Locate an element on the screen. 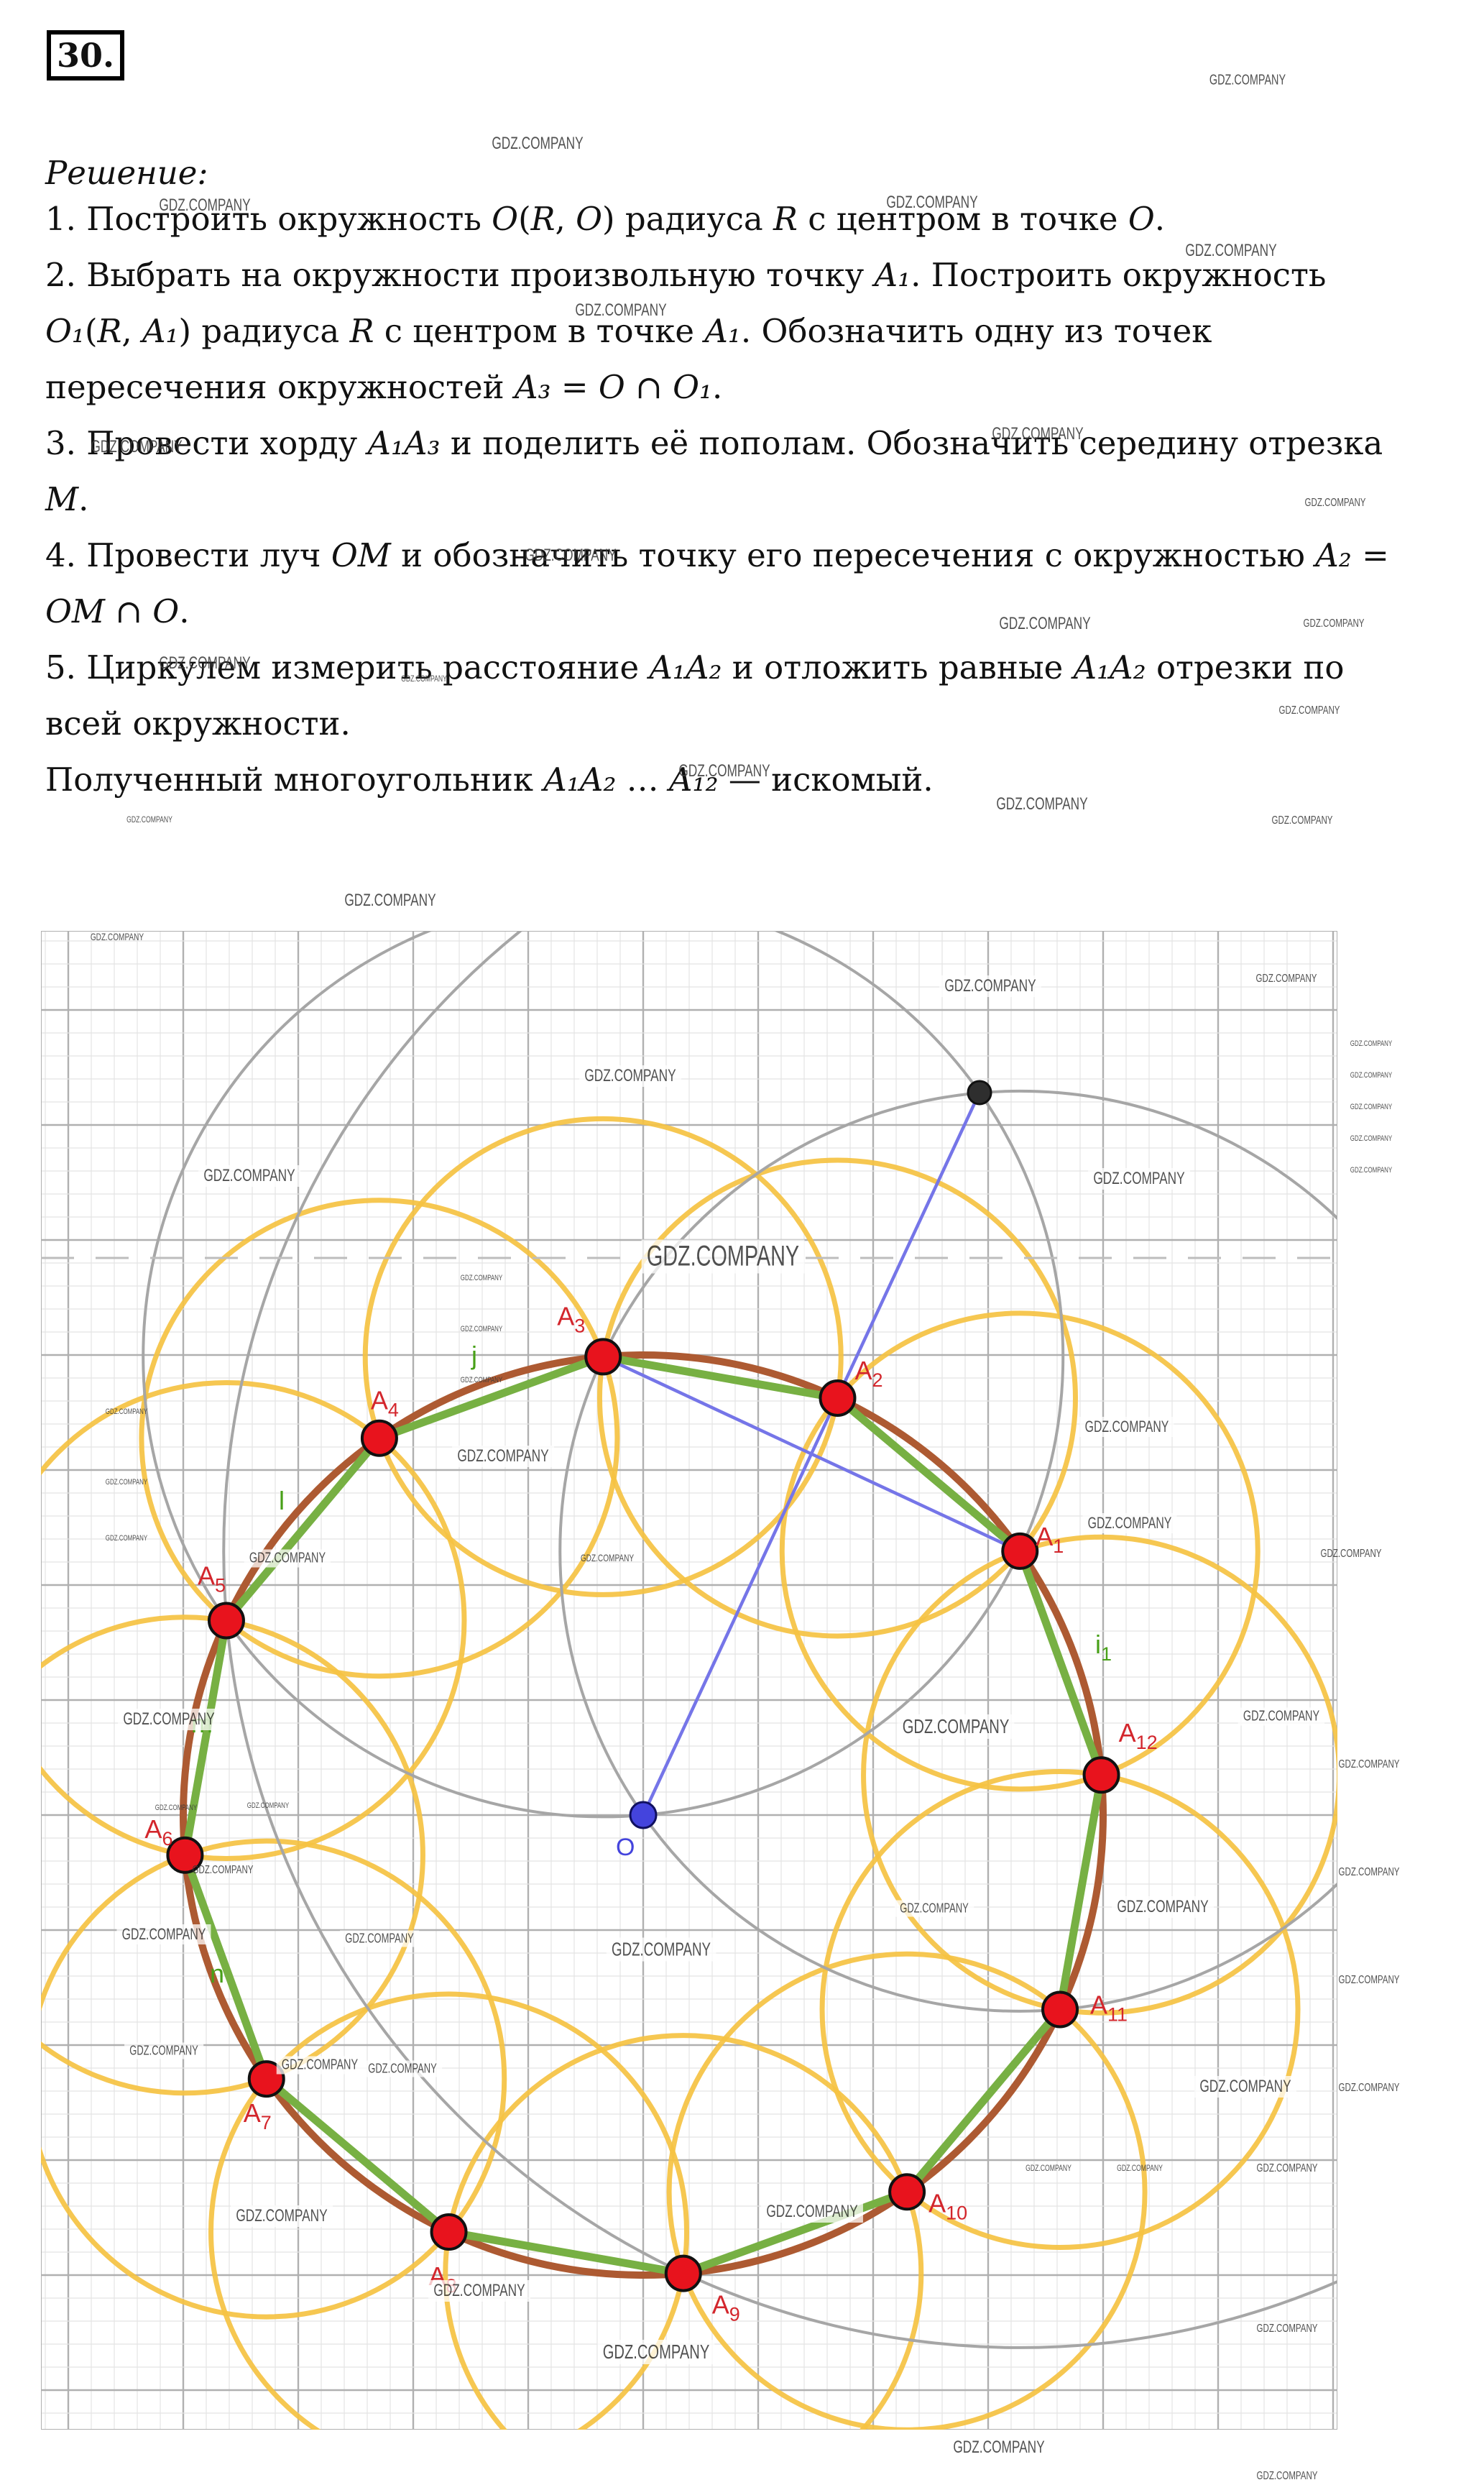 This screenshot has height=2485, width=1484. problem-number: 30. is located at coordinates (85, 55).